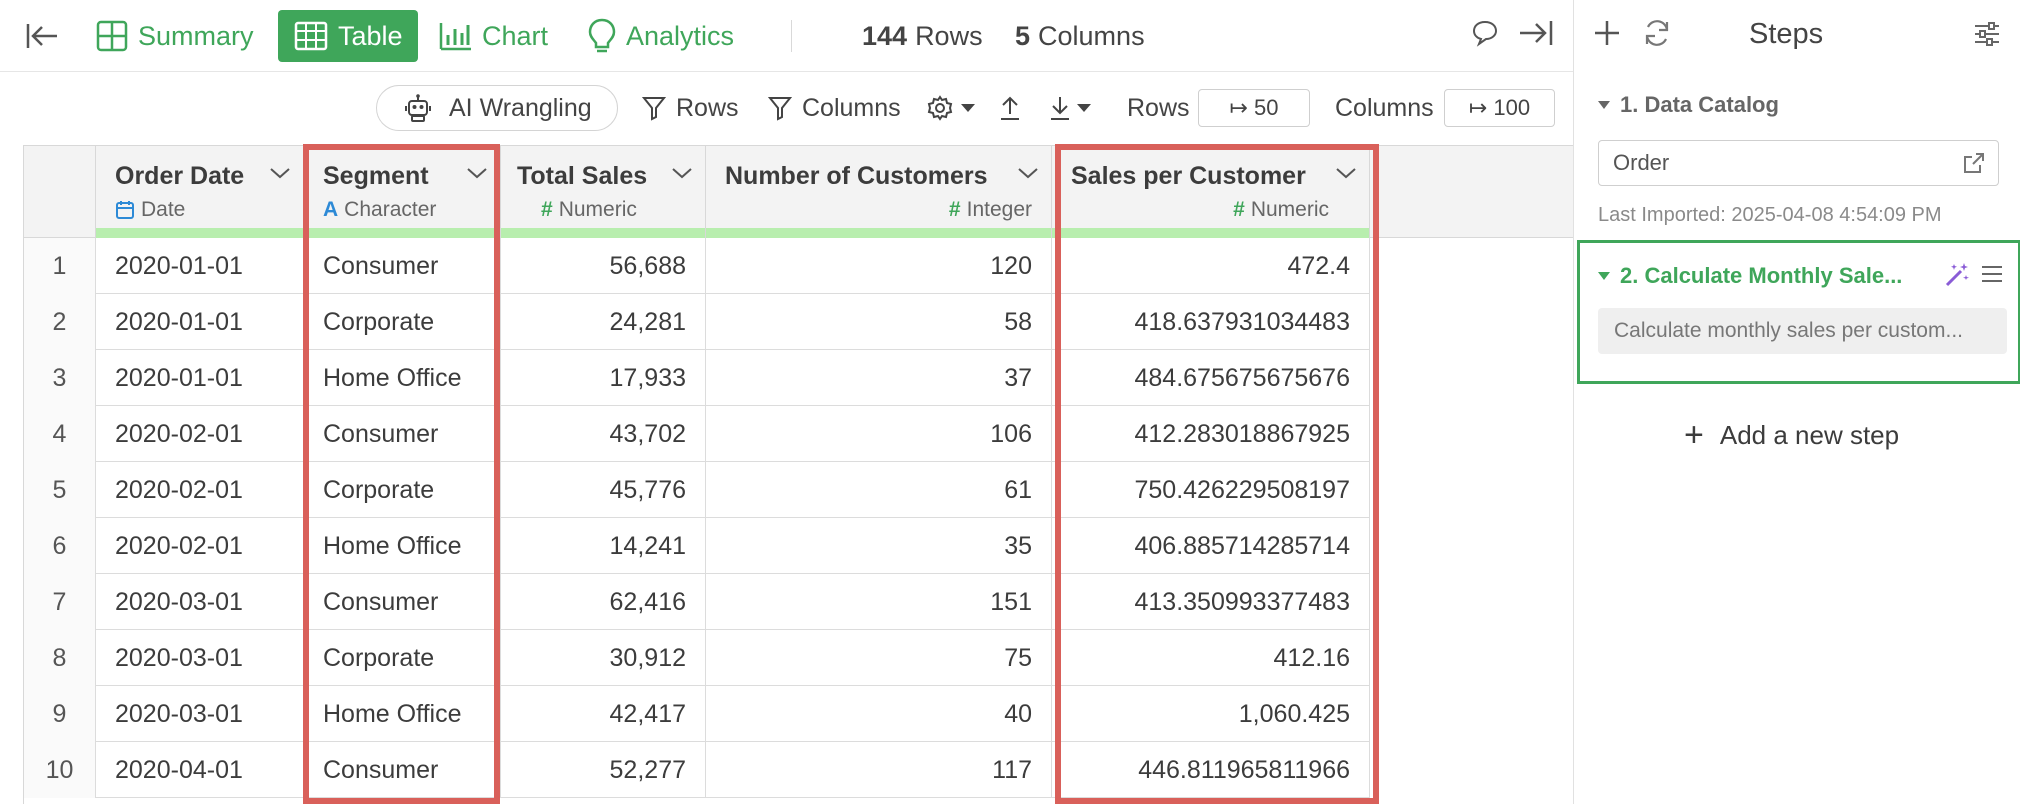 The width and height of the screenshot is (2020, 804). What do you see at coordinates (603, 490) in the screenshot?
I see `cell-total-sales: 45,776` at bounding box center [603, 490].